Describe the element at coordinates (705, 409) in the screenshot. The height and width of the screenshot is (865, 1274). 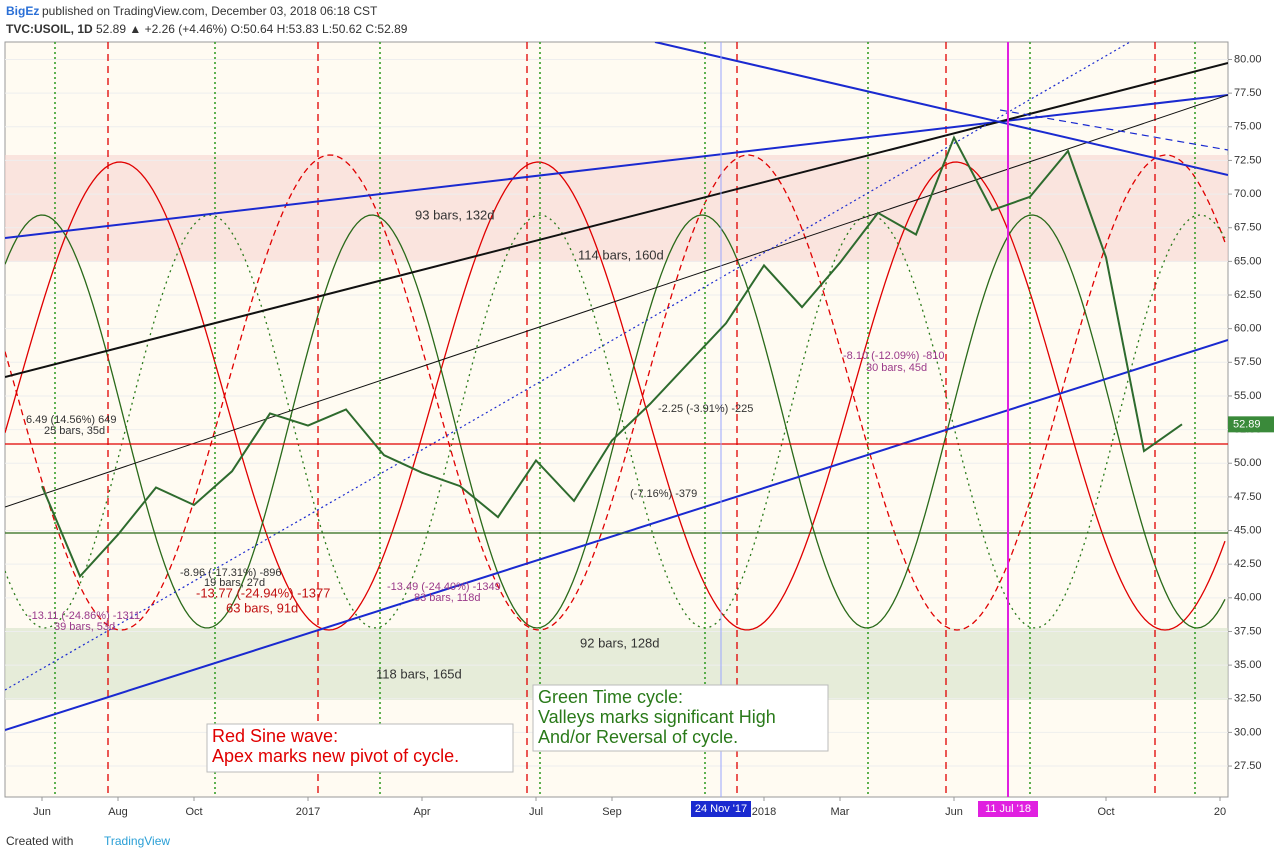
I see `annotation: -2.25 (-3.91%) -225` at that location.